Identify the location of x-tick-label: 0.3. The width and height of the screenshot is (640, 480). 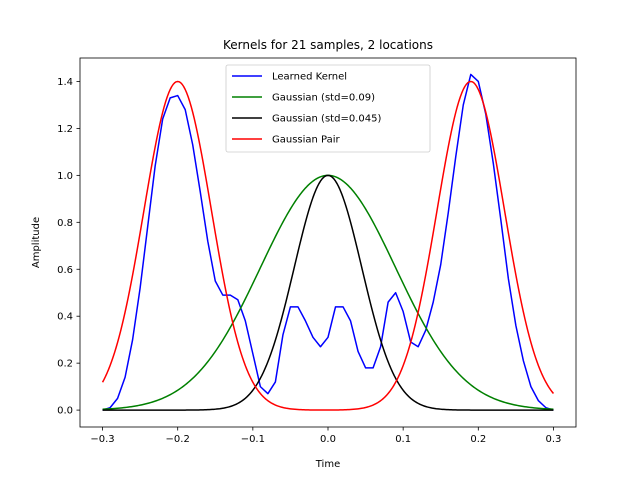
(554, 439).